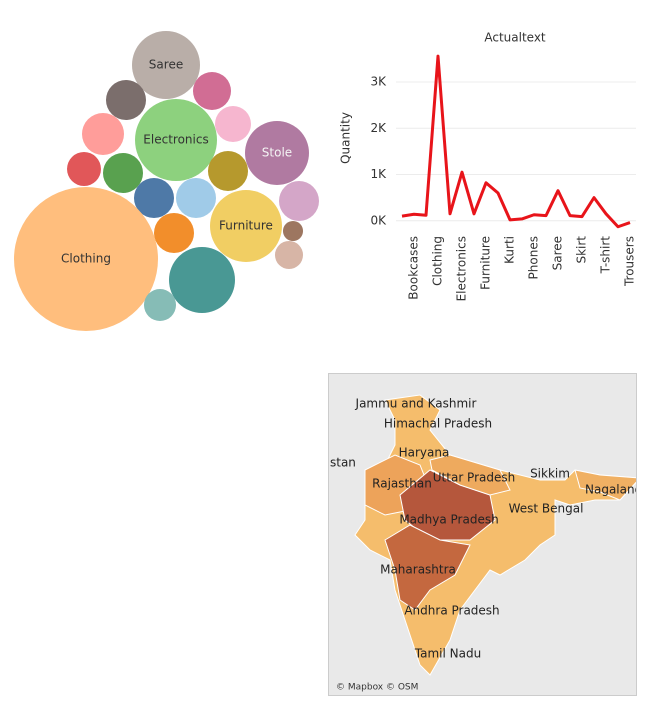  What do you see at coordinates (510, 250) in the screenshot?
I see `x-tick-label: Kurti` at bounding box center [510, 250].